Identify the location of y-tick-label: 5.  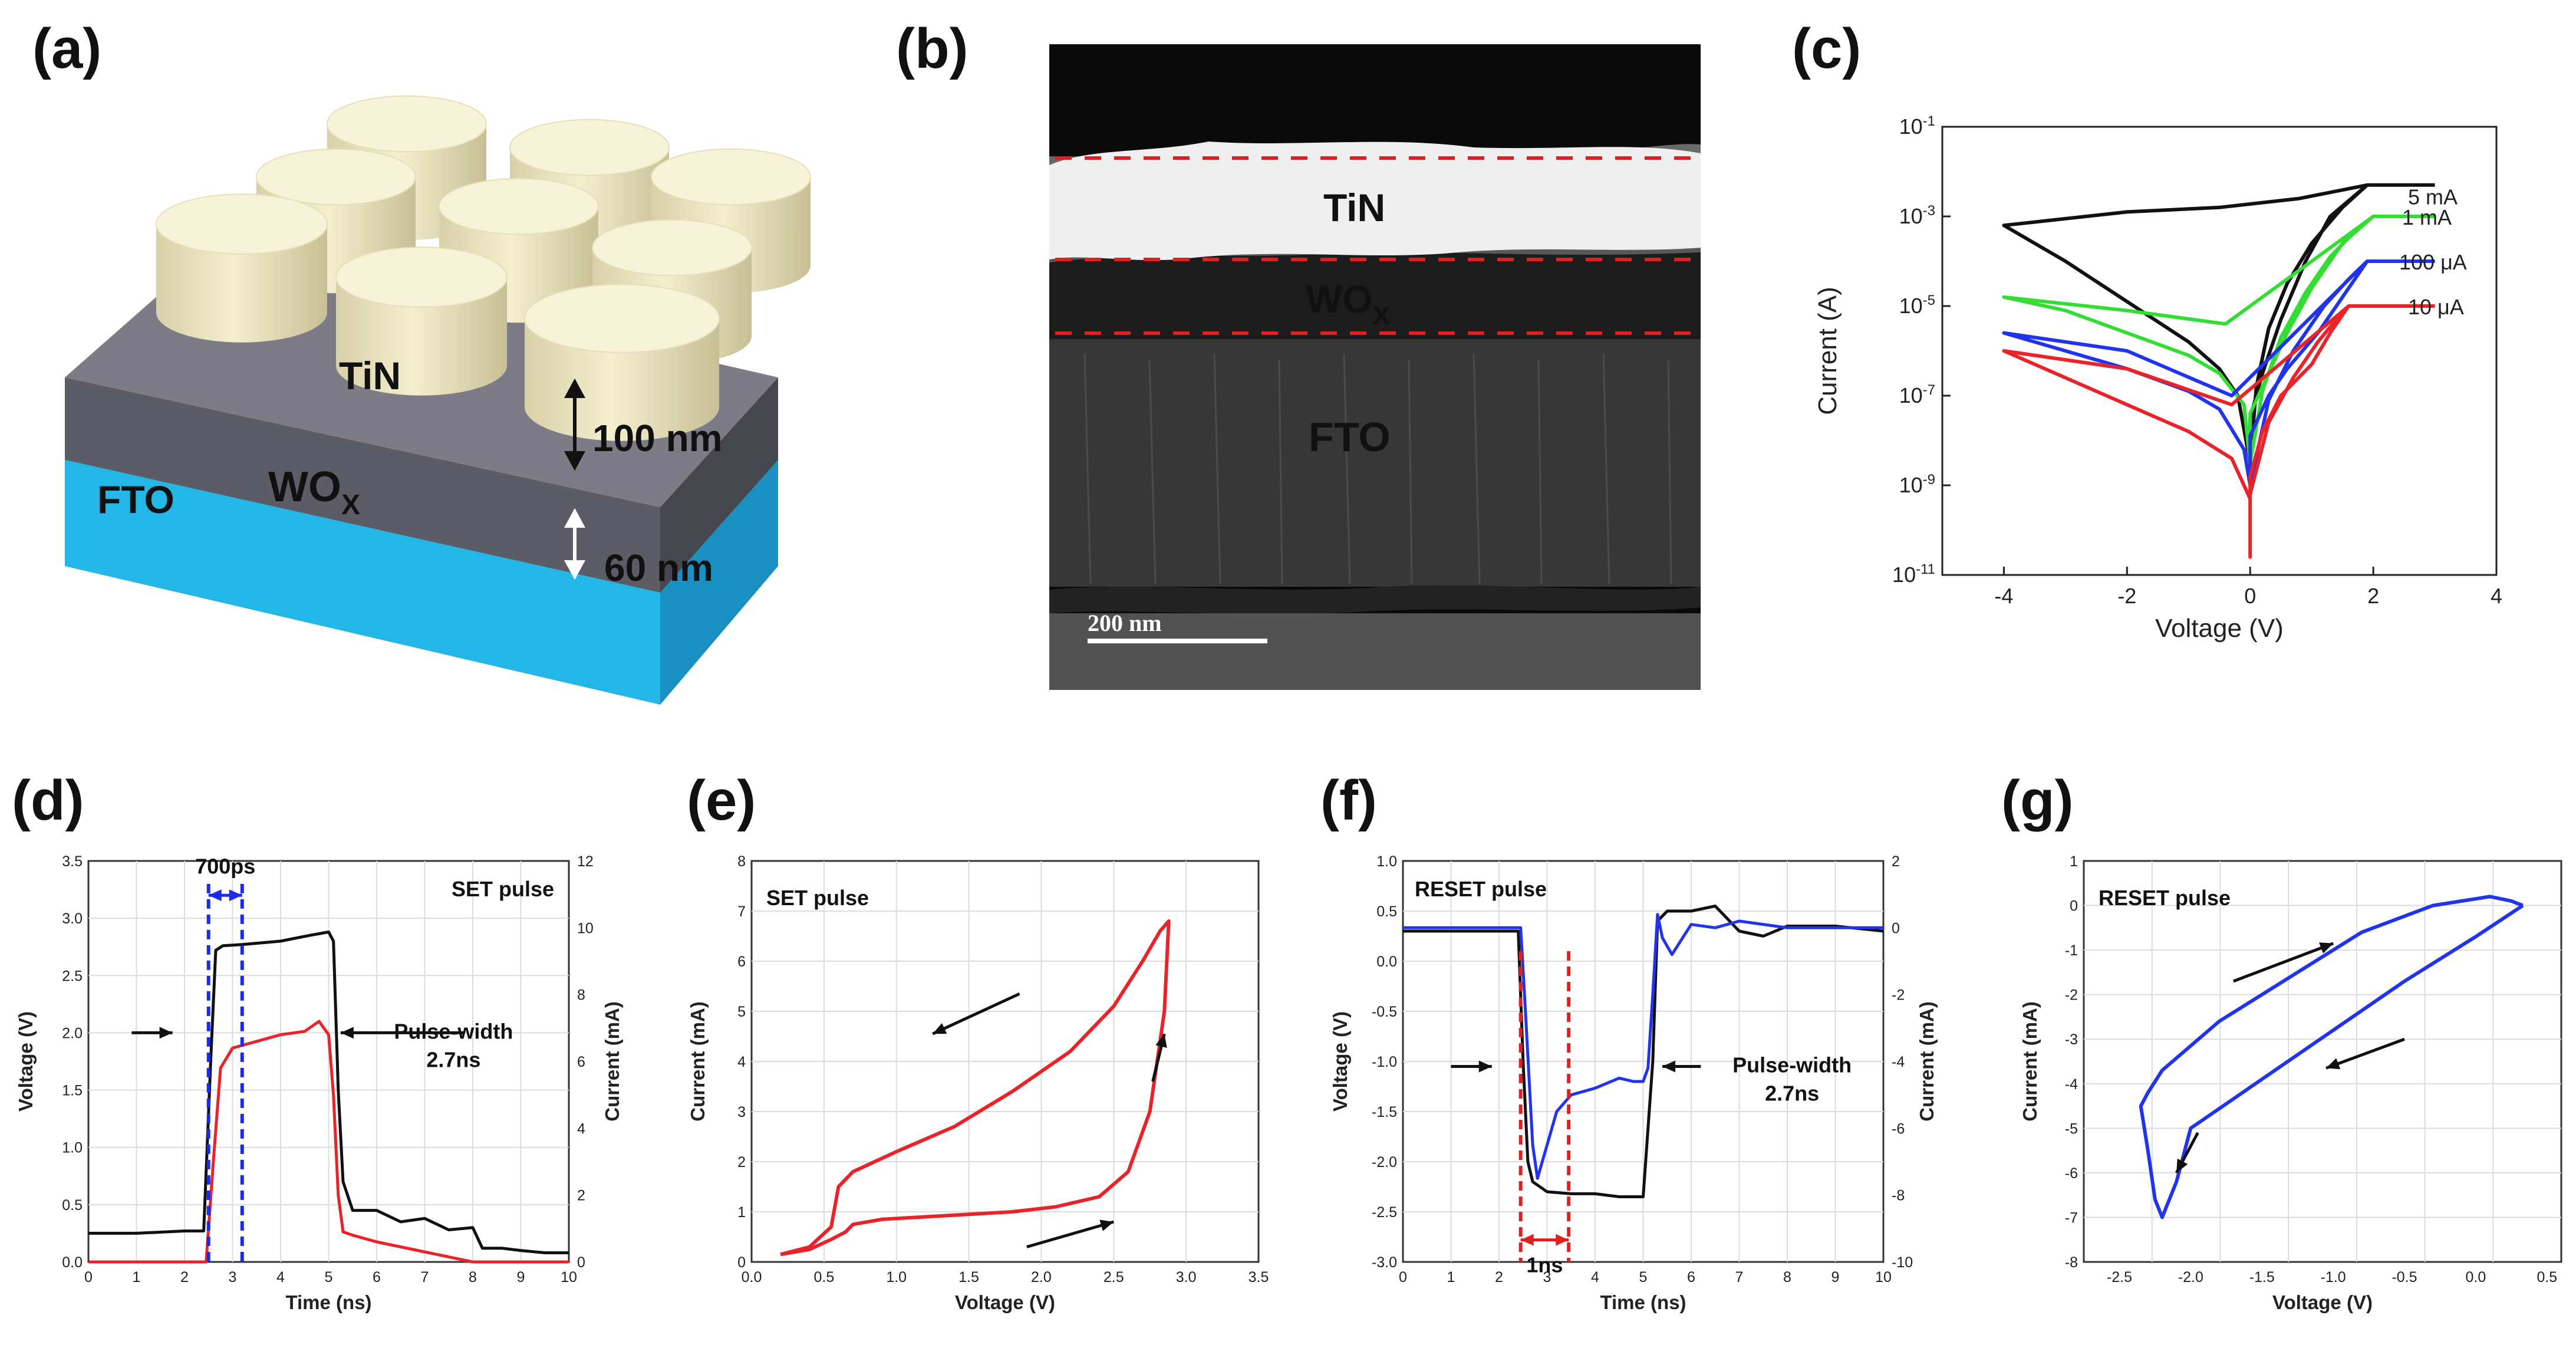
(741, 1012).